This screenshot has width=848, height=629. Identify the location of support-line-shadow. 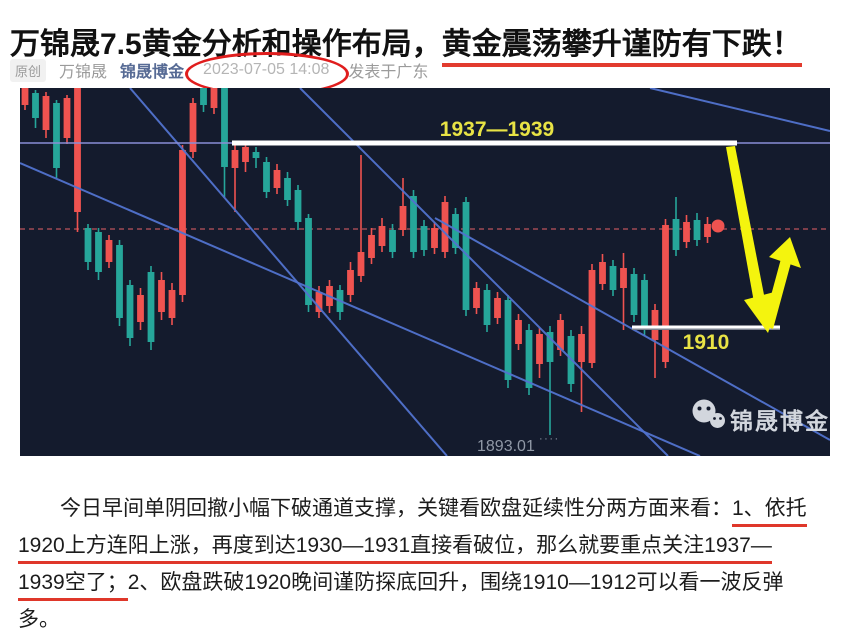
(706, 329).